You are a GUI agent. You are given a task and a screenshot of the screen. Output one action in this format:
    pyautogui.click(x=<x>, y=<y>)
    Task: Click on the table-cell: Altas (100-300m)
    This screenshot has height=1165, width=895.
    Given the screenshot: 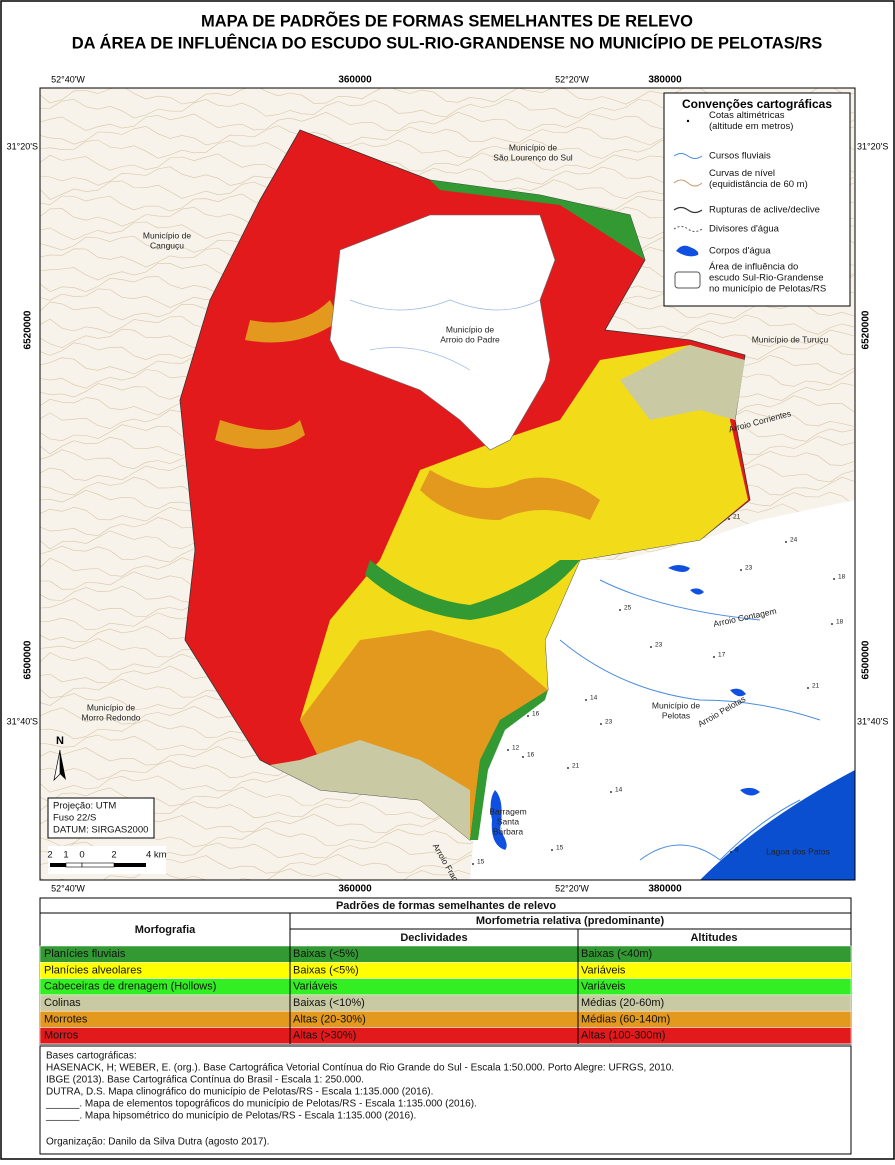 What is the action you would take?
    pyautogui.click(x=623, y=1036)
    